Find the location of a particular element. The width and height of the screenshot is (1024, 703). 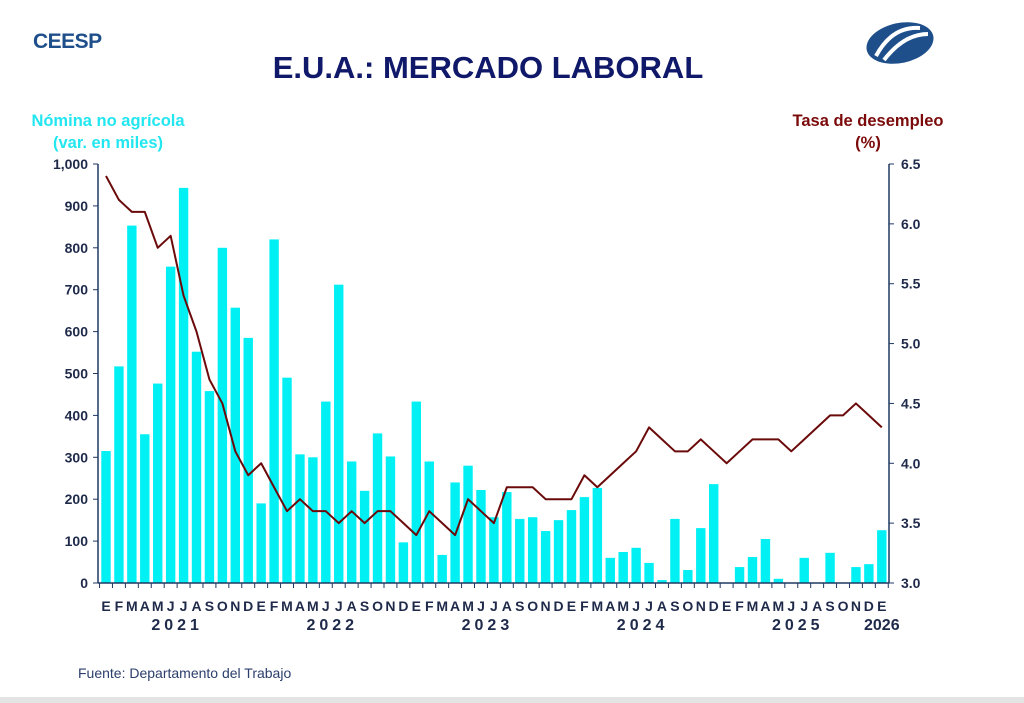

year-label: 2024 is located at coordinates (643, 625).